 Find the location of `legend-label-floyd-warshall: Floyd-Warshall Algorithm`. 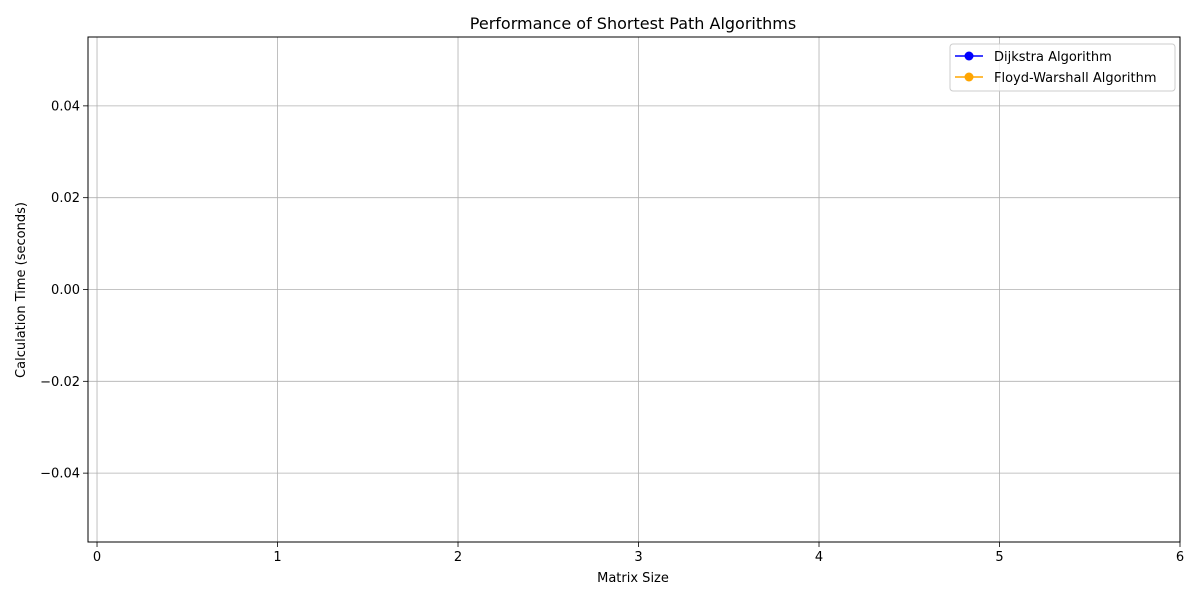

legend-label-floyd-warshall: Floyd-Warshall Algorithm is located at coordinates (1075, 78).